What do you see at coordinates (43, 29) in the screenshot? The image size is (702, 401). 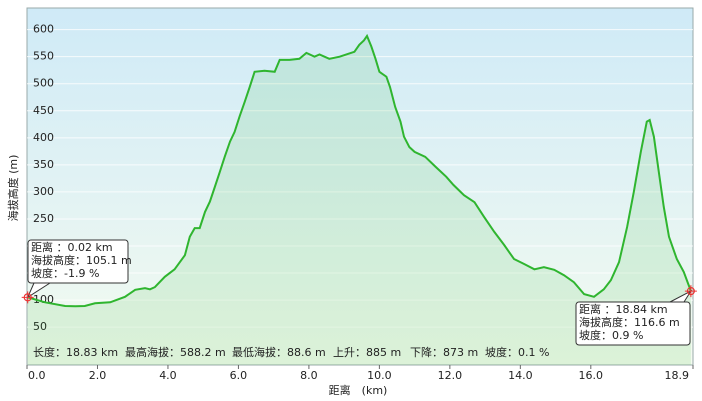 I see `y-tick-label: 600` at bounding box center [43, 29].